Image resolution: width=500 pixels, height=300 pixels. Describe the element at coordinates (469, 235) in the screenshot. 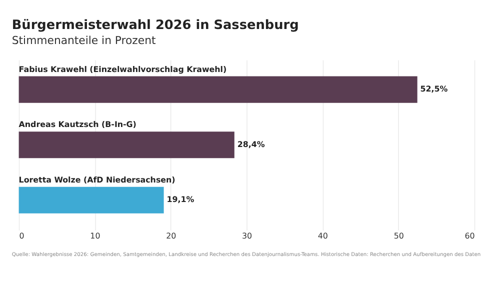

I see `x-tick-label: 60` at that location.